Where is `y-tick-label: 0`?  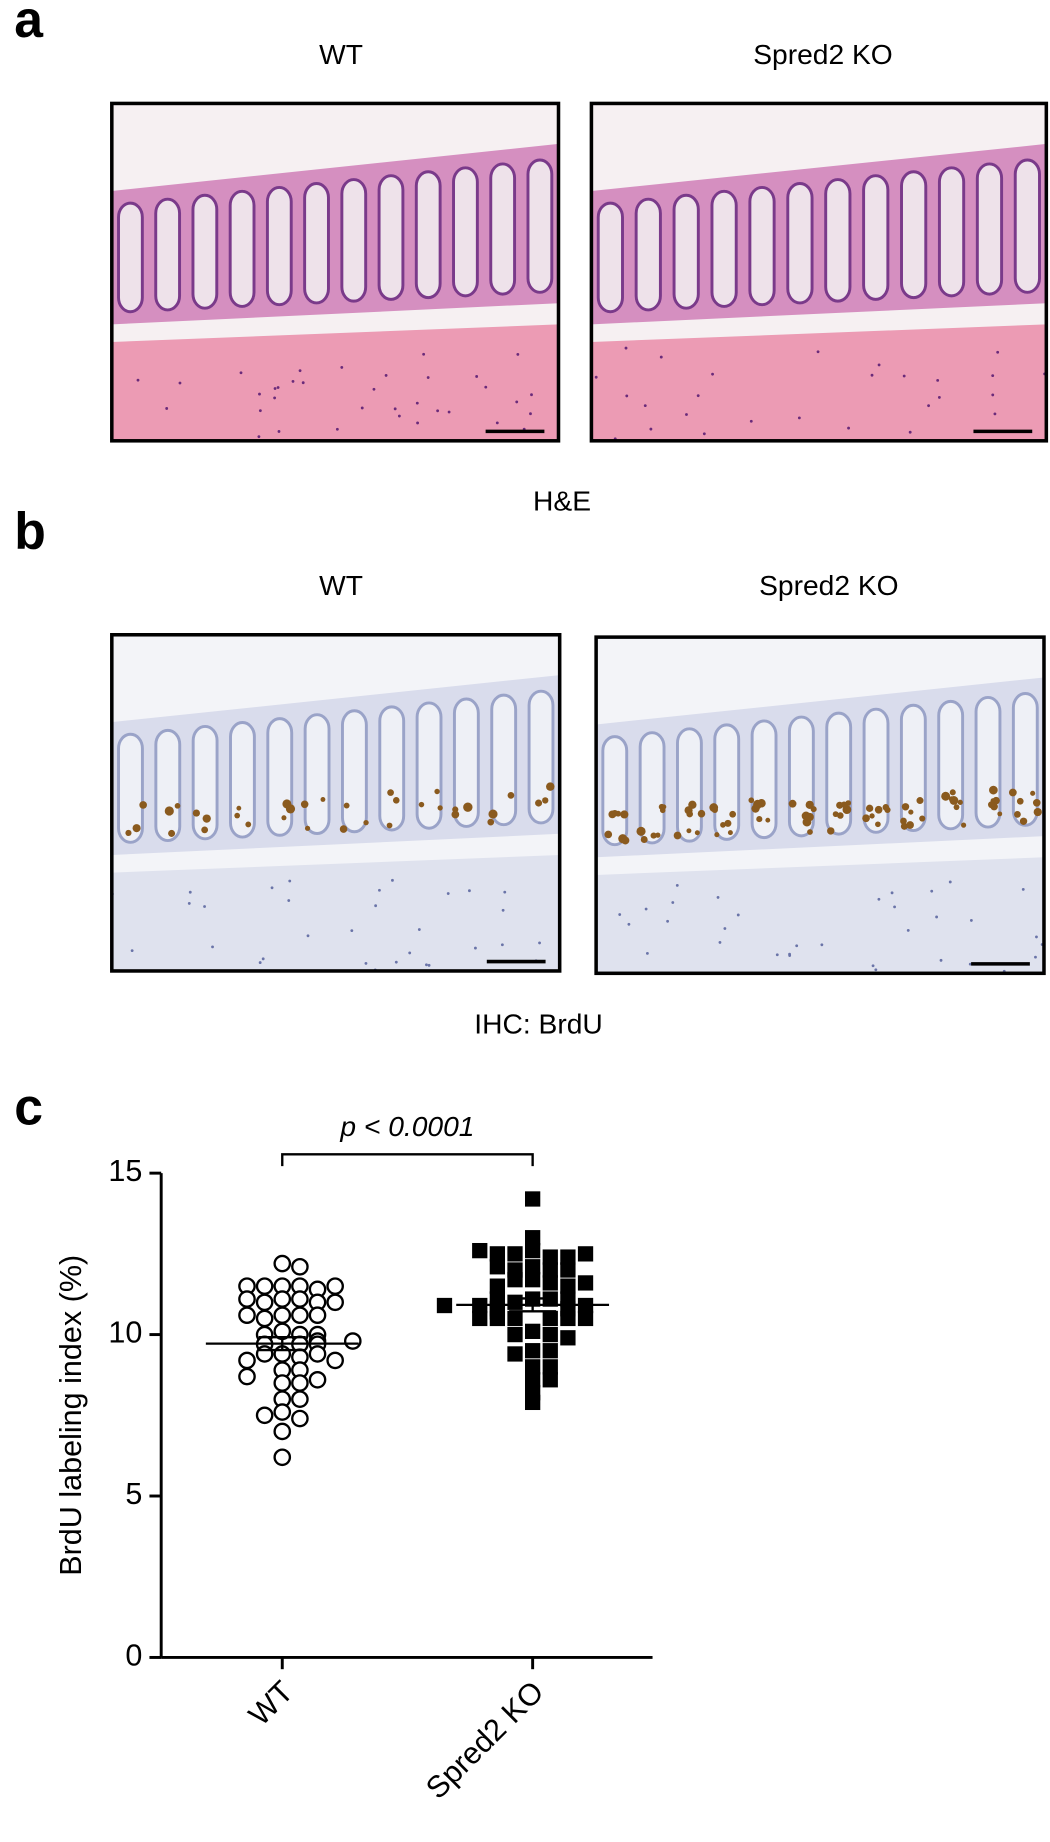
y-tick-label: 0 is located at coordinates (133, 1656).